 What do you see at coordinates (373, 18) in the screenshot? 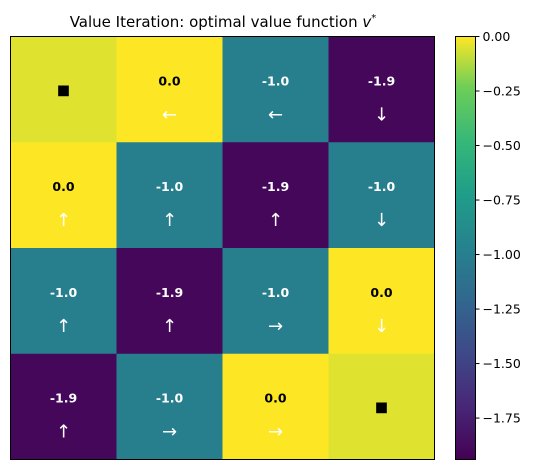
I see `chart-title-superscript: *` at bounding box center [373, 18].